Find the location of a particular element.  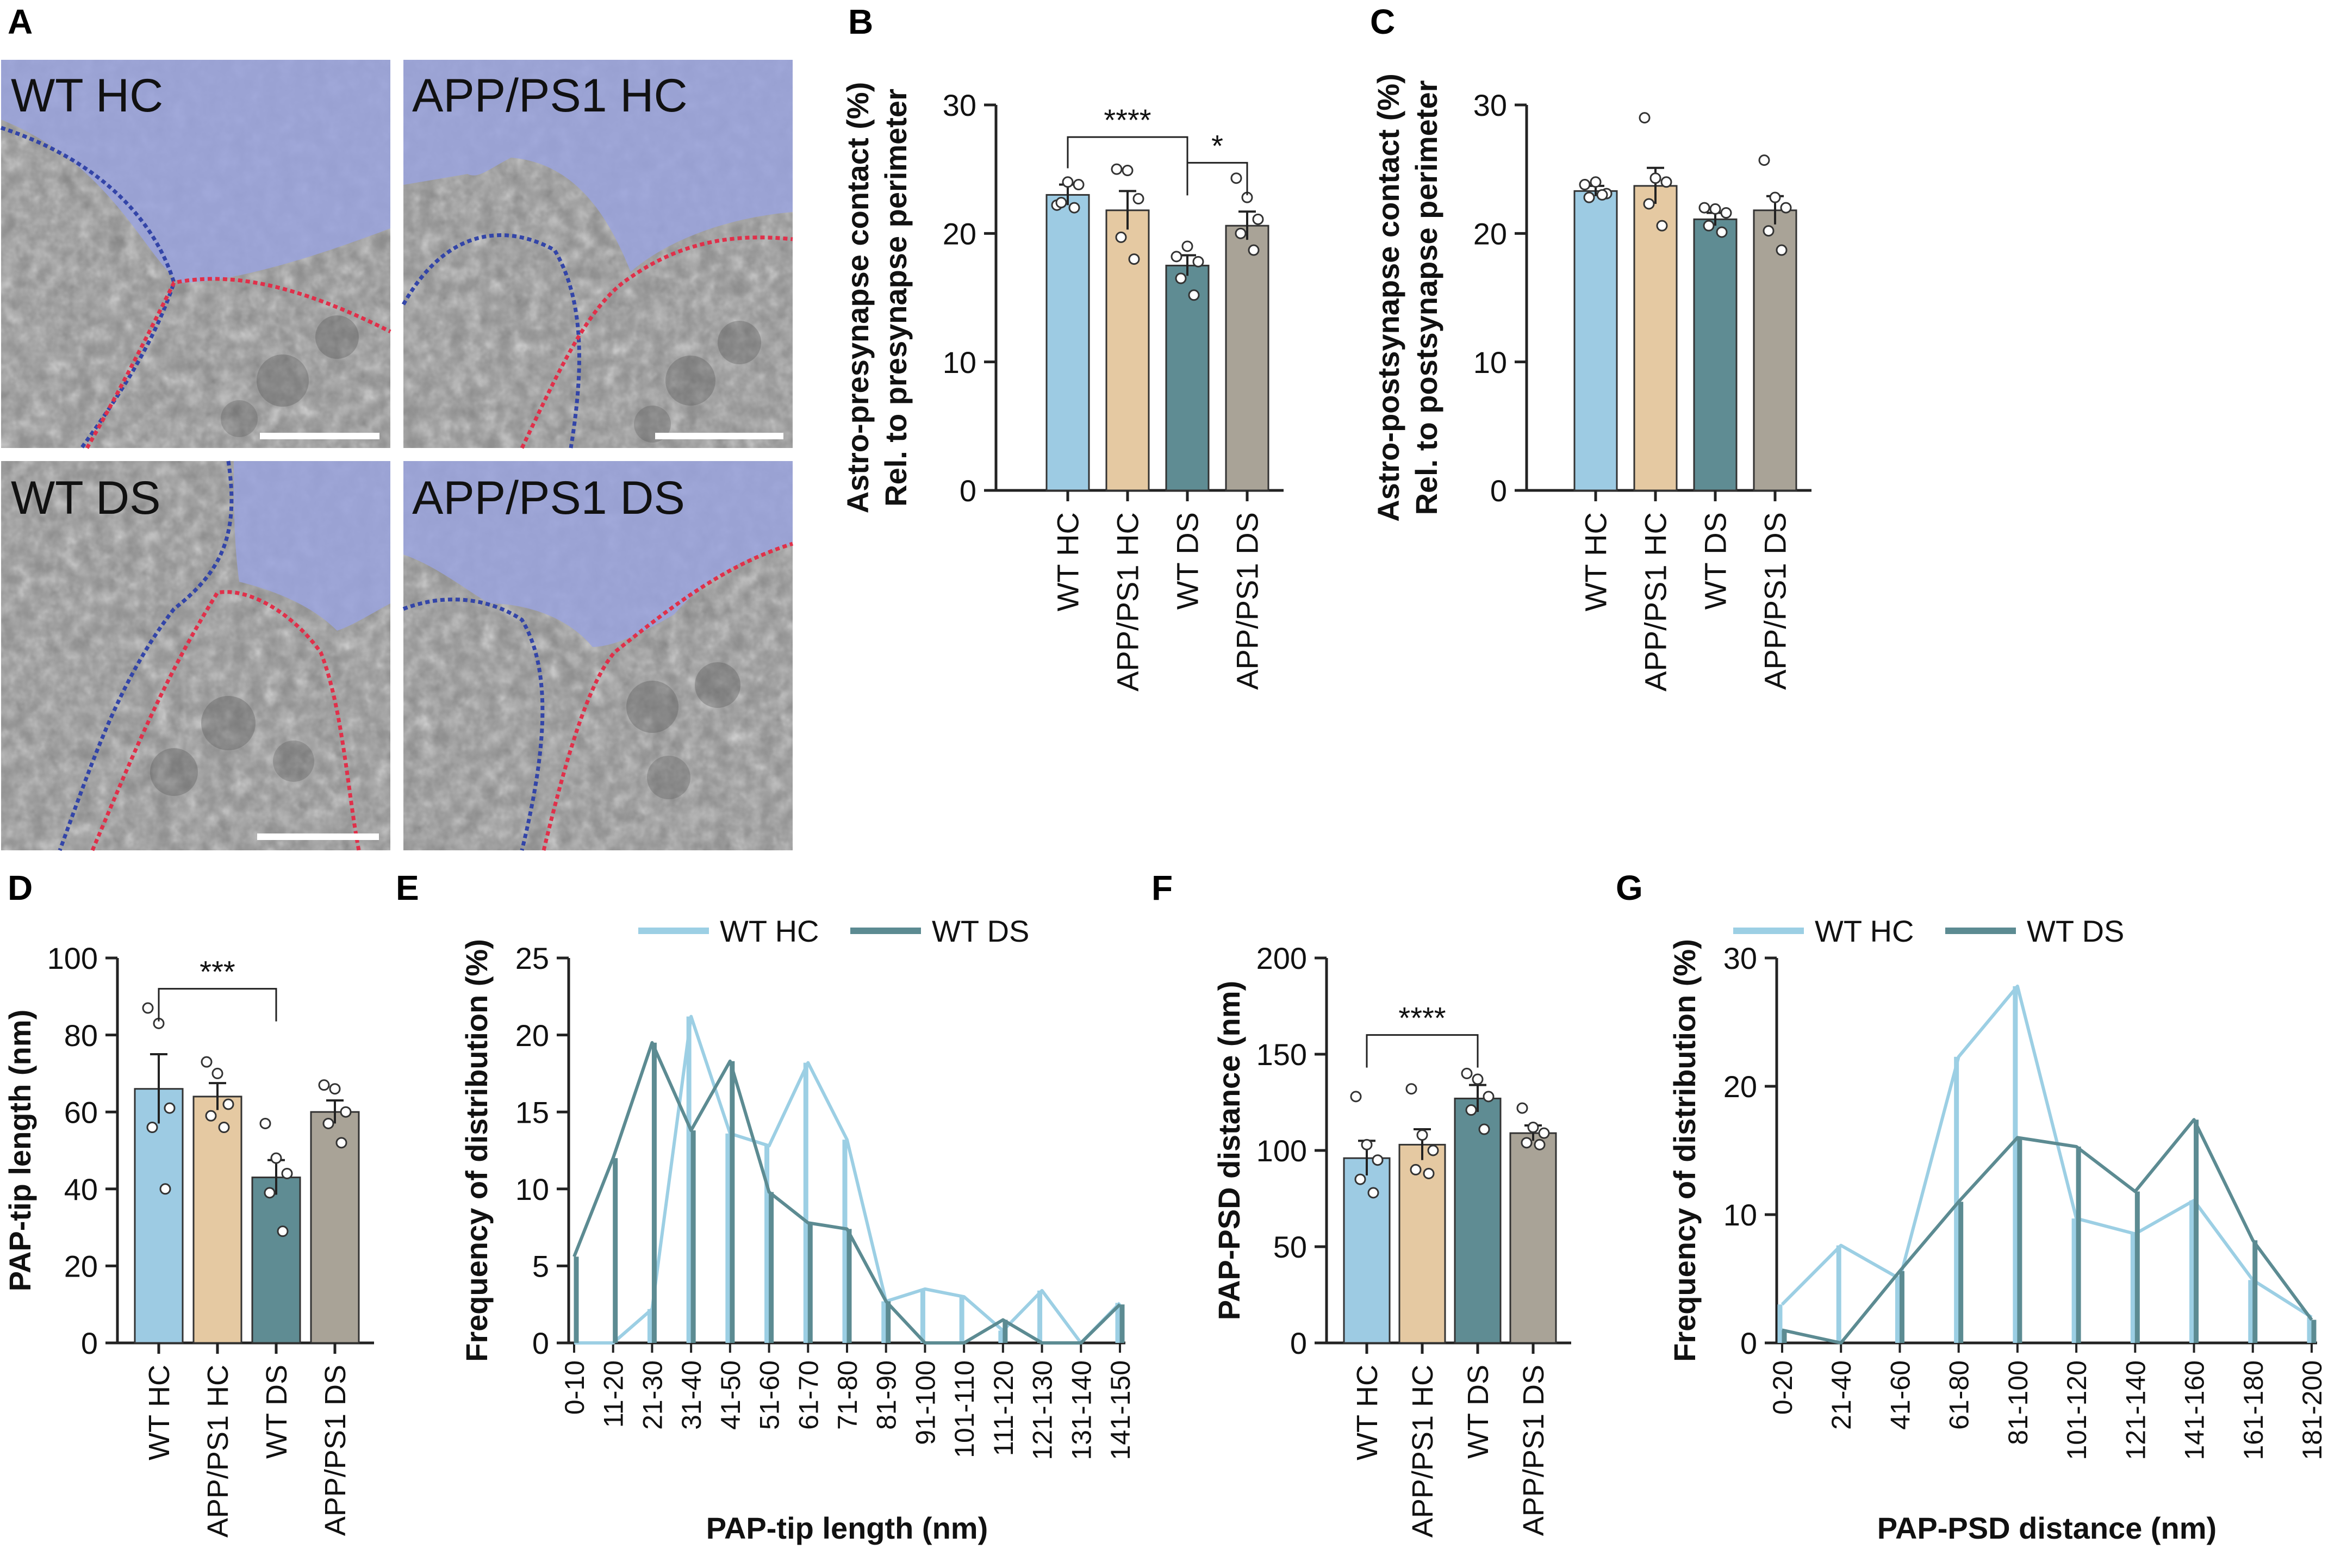

micrograph-label: WT HC is located at coordinates (87, 96).